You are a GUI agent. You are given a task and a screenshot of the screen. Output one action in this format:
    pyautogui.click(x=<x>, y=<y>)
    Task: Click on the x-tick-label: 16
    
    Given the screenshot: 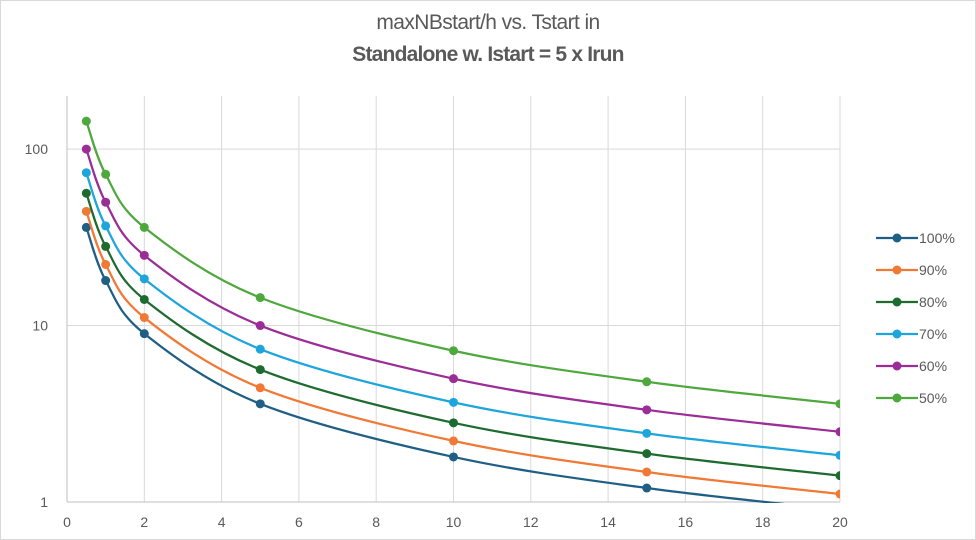 What is the action you would take?
    pyautogui.click(x=686, y=522)
    